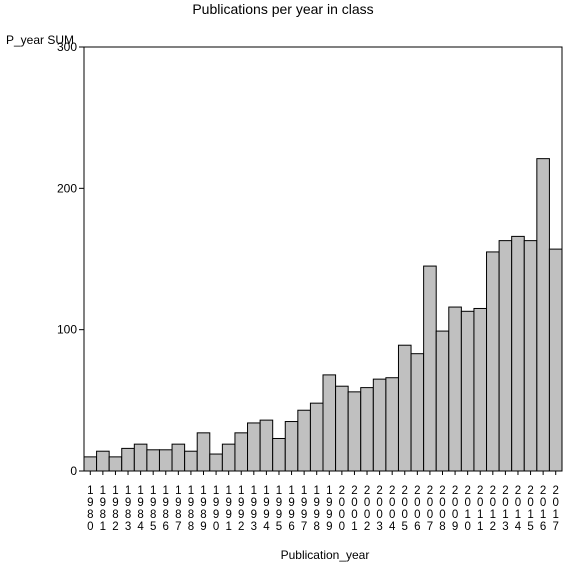 Image resolution: width=567 pixels, height=567 pixels. I want to click on bar-2001, so click(354, 431).